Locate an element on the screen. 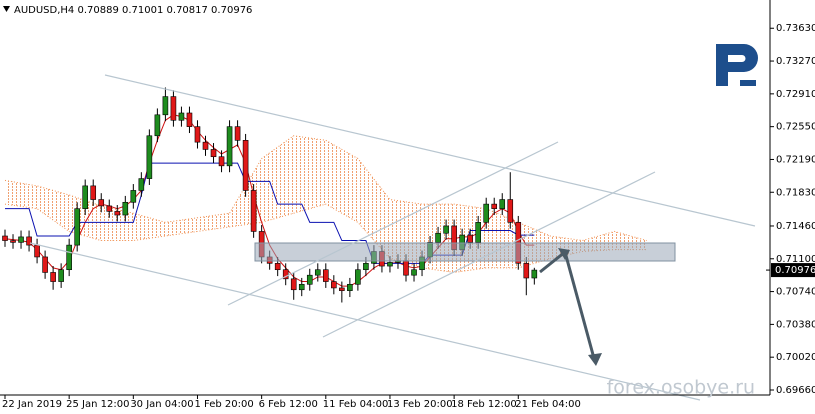  logo is located at coordinates (737, 65).